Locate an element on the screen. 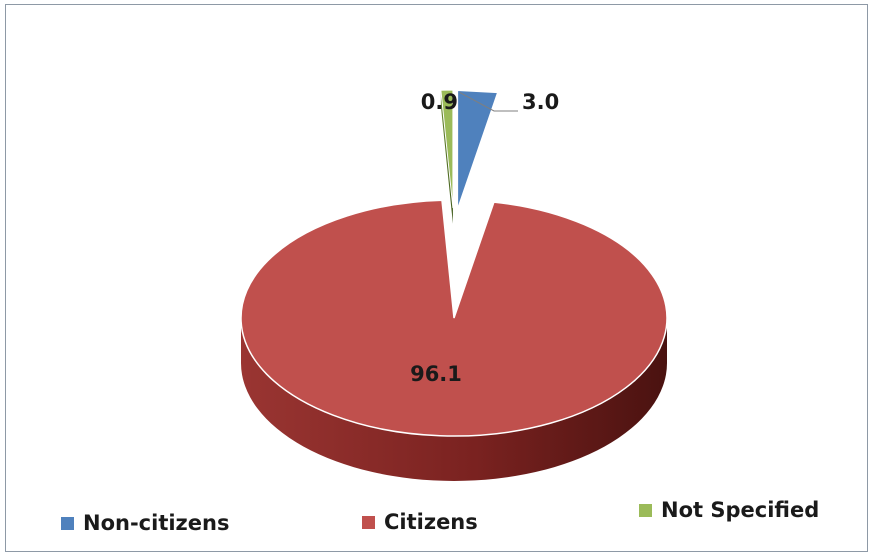 This screenshot has width=872, height=555. data-label-non-citizens: 3.0 is located at coordinates (540, 102).